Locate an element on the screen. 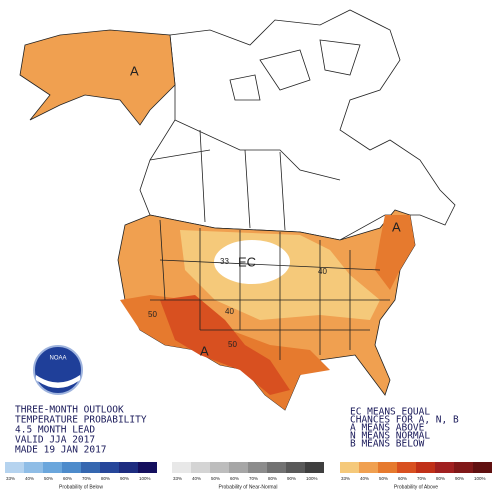 This screenshot has height=492, width=500. noaa-logo-wave is located at coordinates (58, 381).